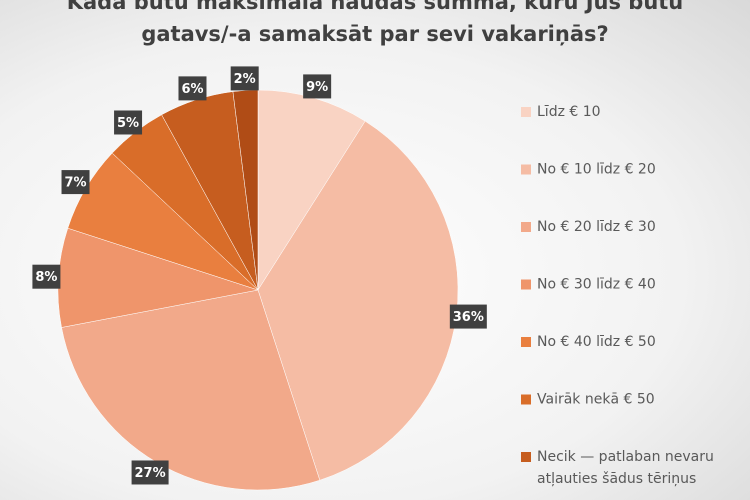 This screenshot has width=750, height=500. I want to click on legend-label: No € 10 līdz € 20, so click(596, 170).